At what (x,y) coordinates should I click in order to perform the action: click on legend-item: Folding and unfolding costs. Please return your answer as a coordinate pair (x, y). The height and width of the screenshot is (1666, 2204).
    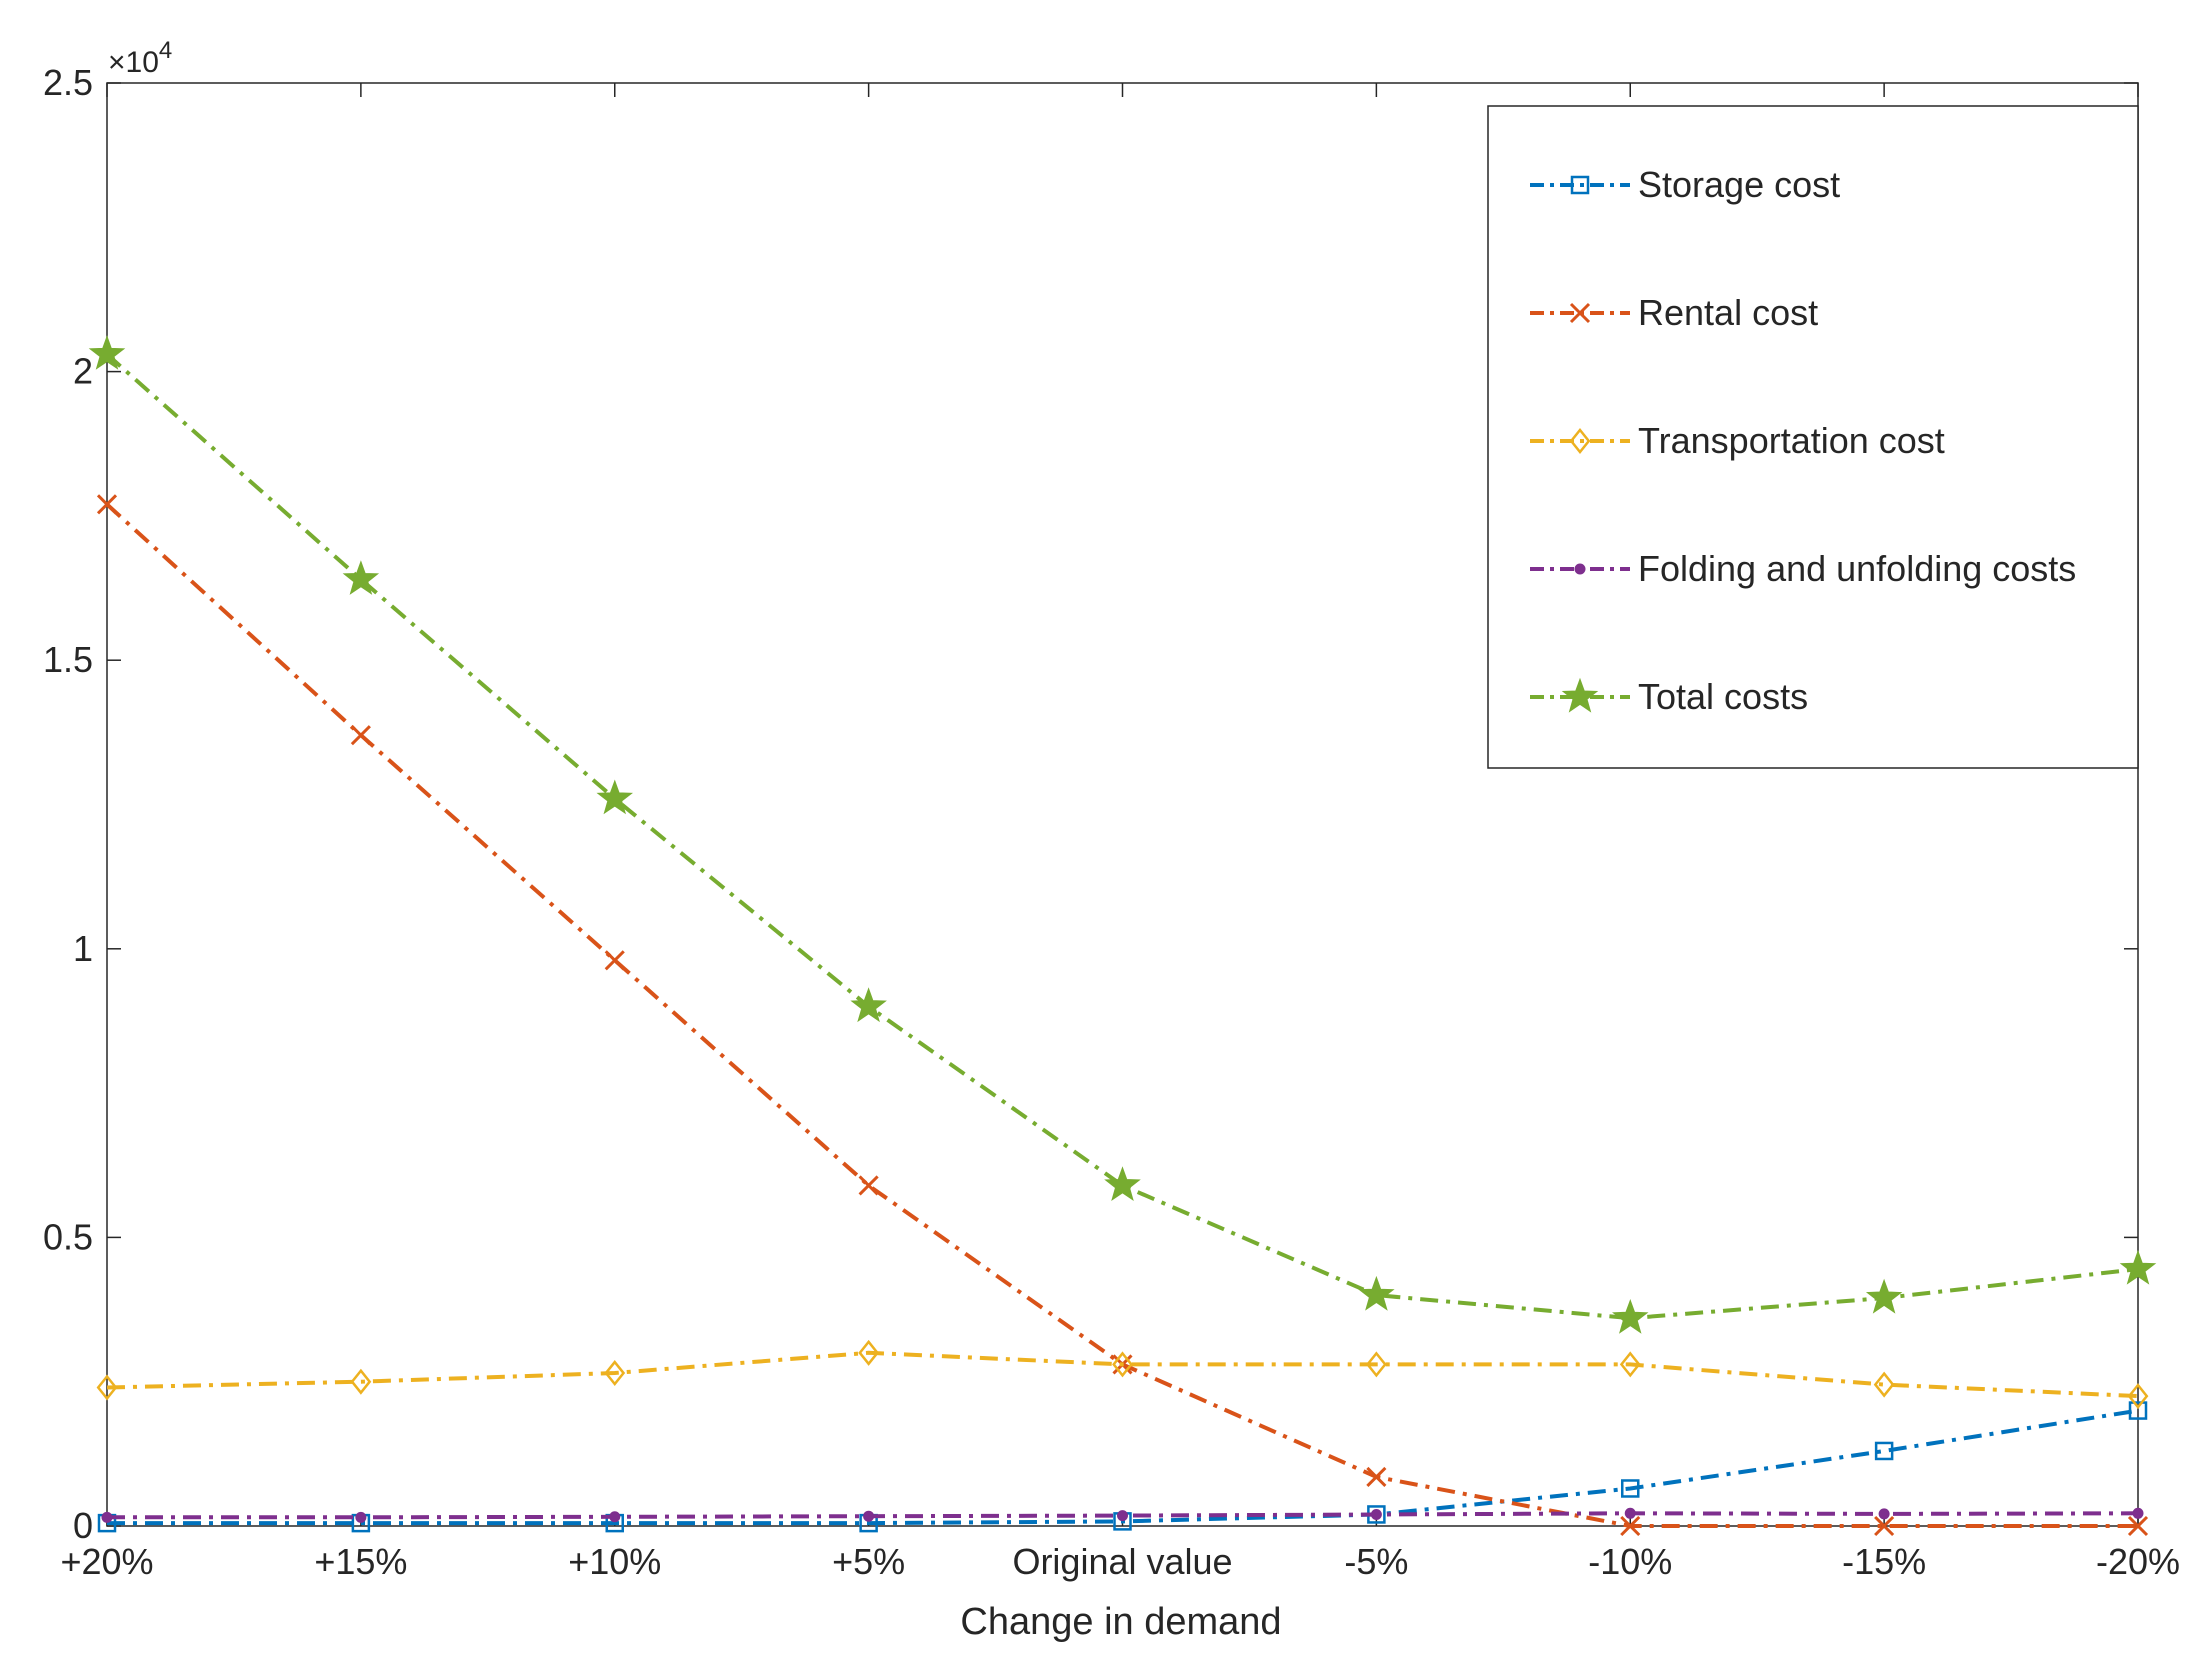
    Looking at the image, I should click on (1803, 568).